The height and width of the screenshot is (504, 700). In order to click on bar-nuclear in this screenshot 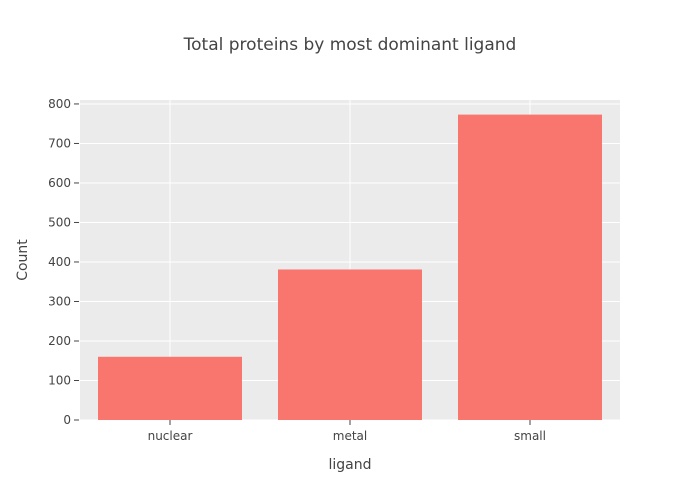, I will do `click(170, 388)`.